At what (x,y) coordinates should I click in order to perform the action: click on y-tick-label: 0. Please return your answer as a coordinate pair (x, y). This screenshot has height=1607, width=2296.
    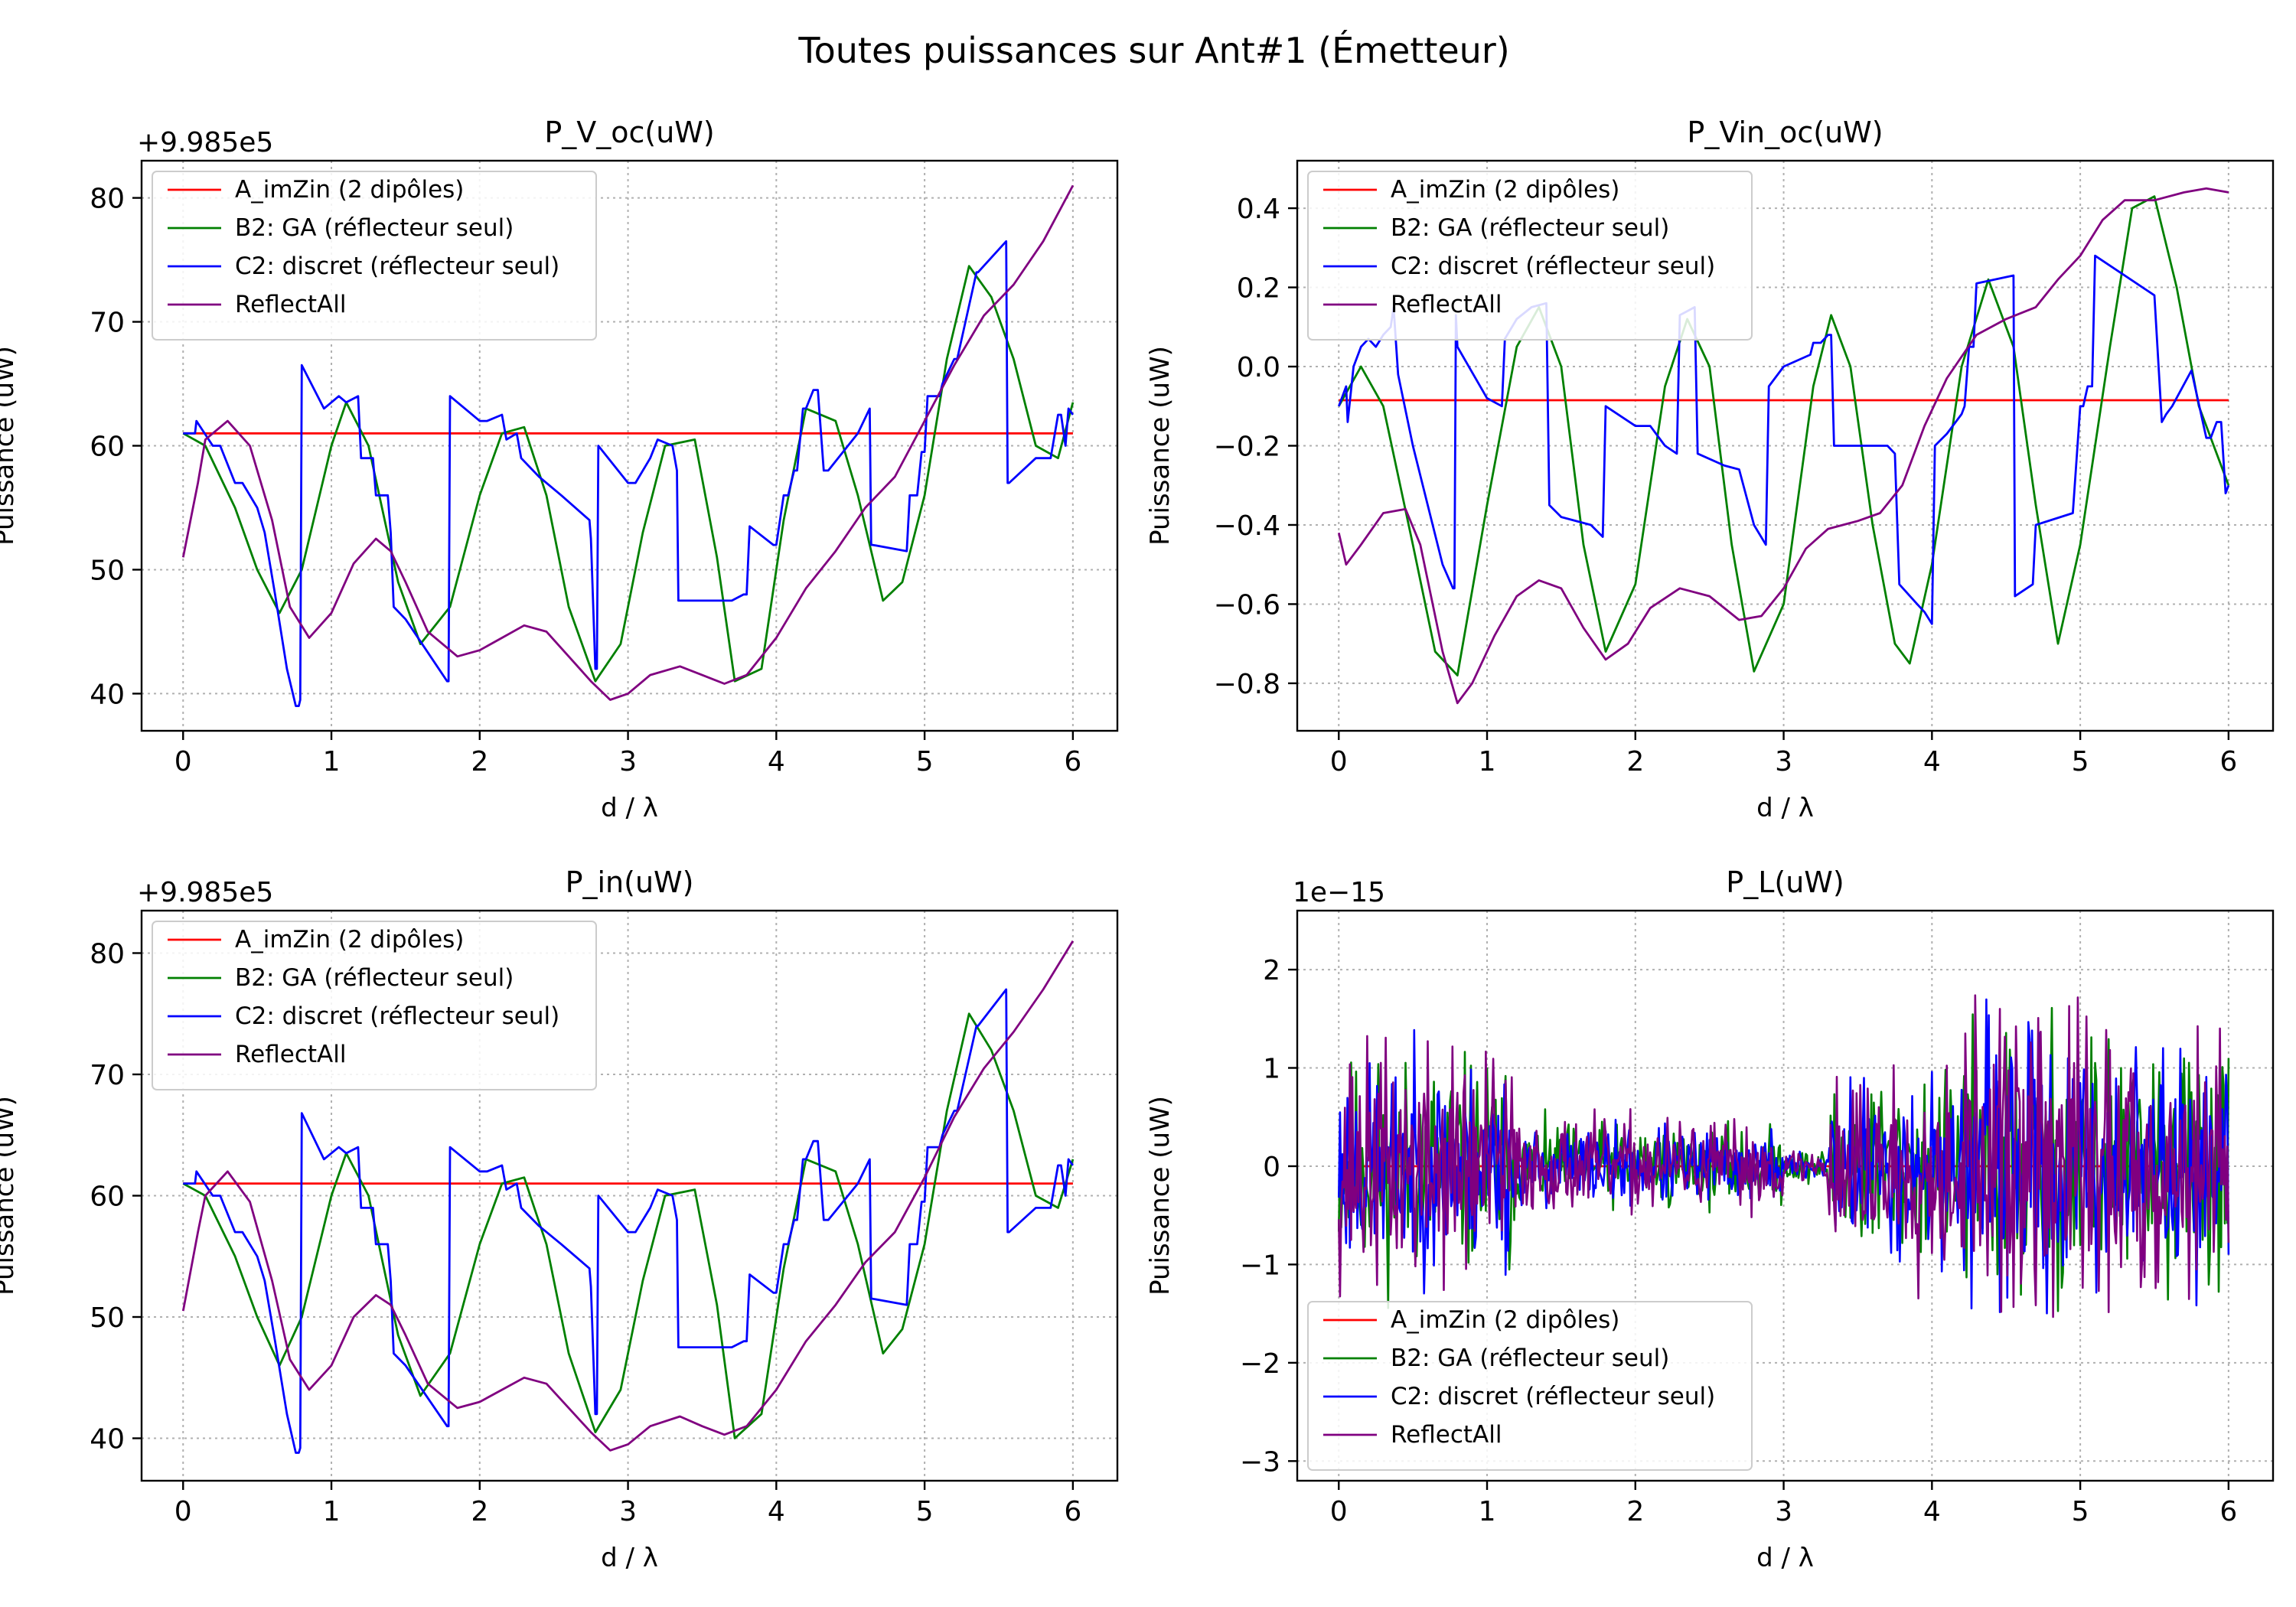
    Looking at the image, I should click on (1271, 1167).